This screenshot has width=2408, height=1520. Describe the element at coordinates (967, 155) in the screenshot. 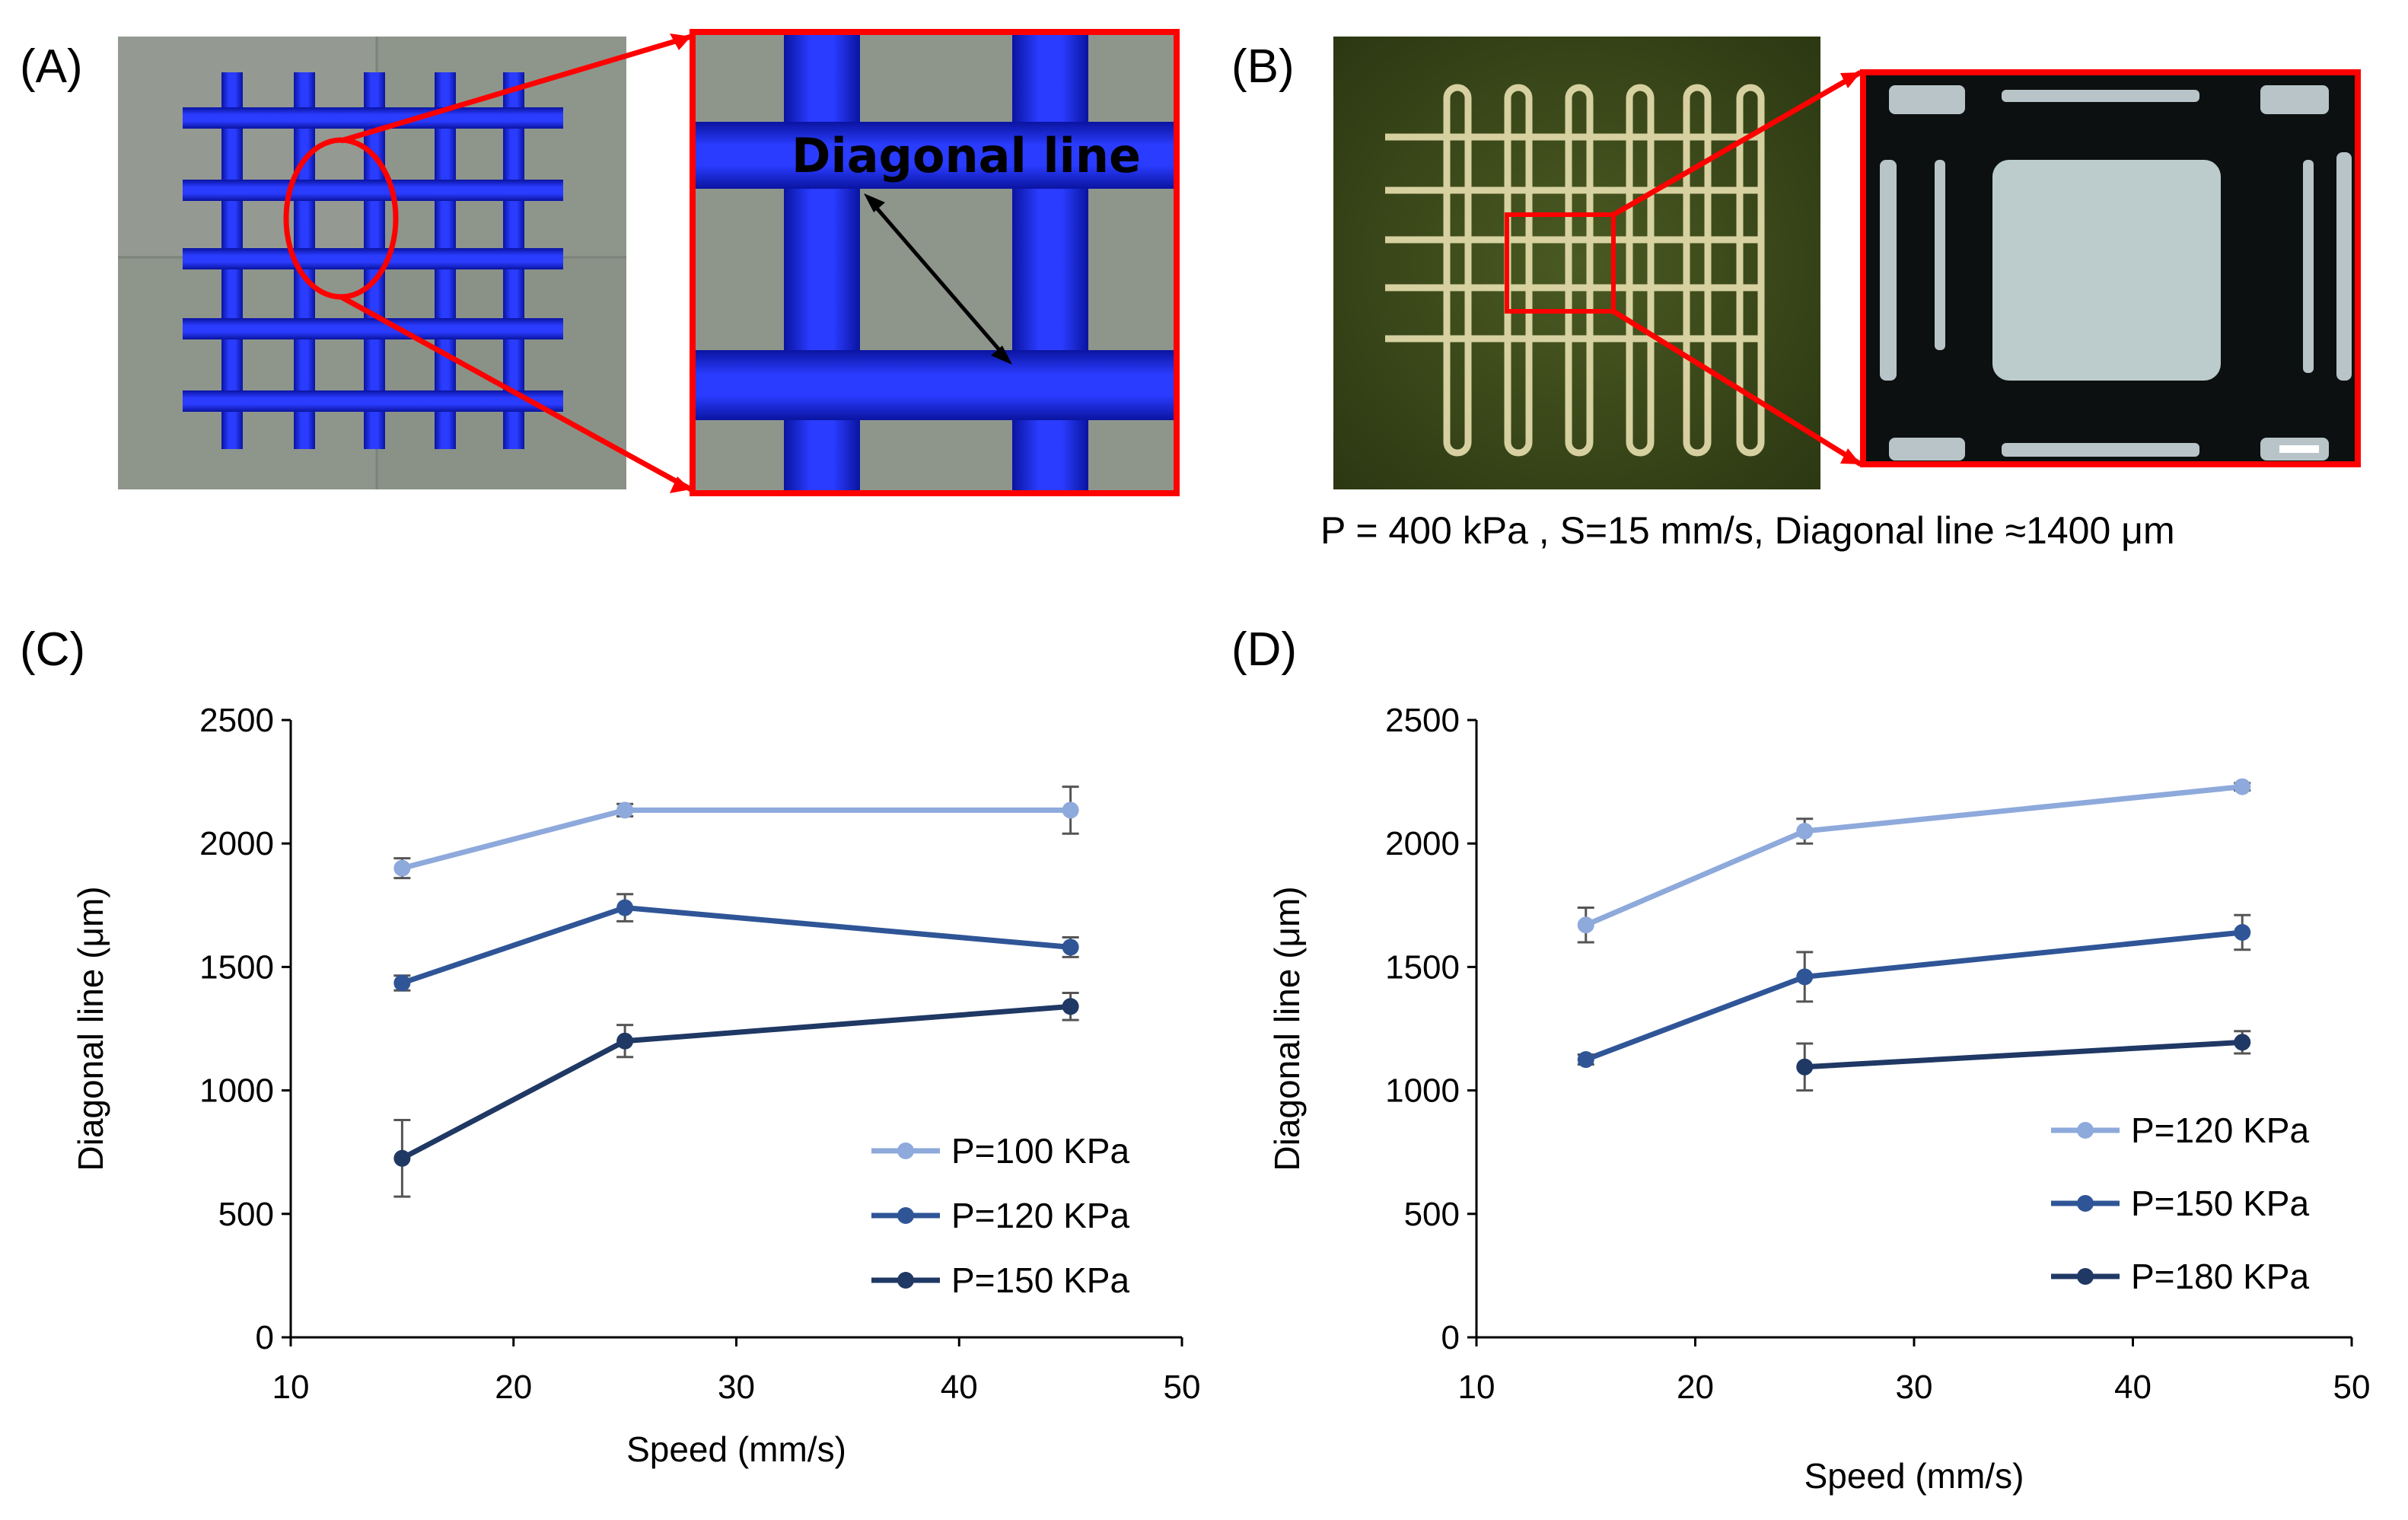

I see `diagonal-line-label: Diagonal line` at that location.